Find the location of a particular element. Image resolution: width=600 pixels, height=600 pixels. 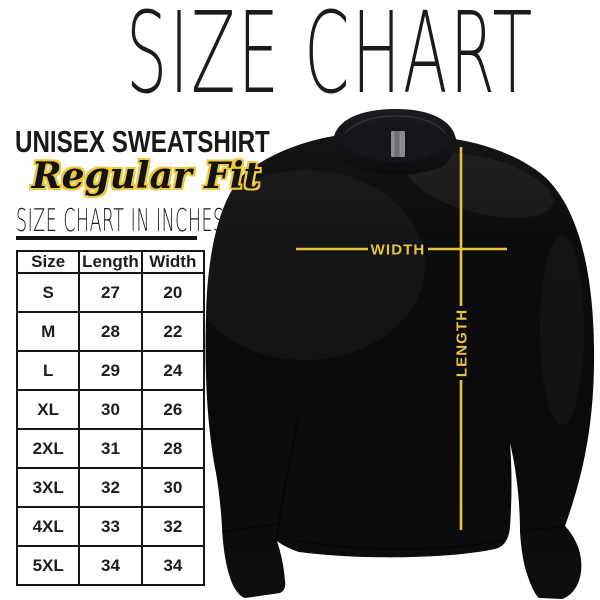

cell-width: 20 is located at coordinates (173, 292).